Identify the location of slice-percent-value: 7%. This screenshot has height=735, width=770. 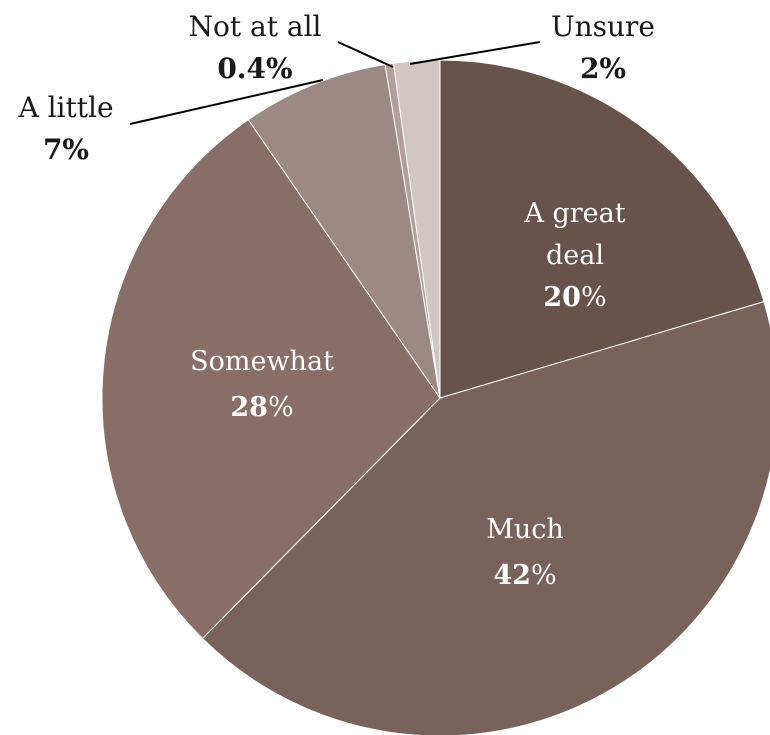
(66, 149).